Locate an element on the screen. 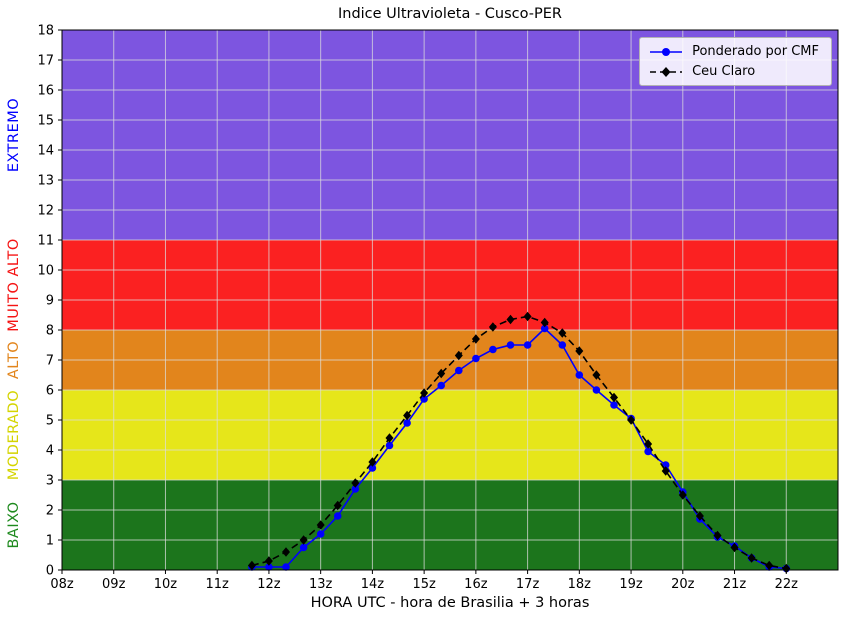 The height and width of the screenshot is (623, 849). legend-item-ceu-claro: Ceu Claro is located at coordinates (733, 71).